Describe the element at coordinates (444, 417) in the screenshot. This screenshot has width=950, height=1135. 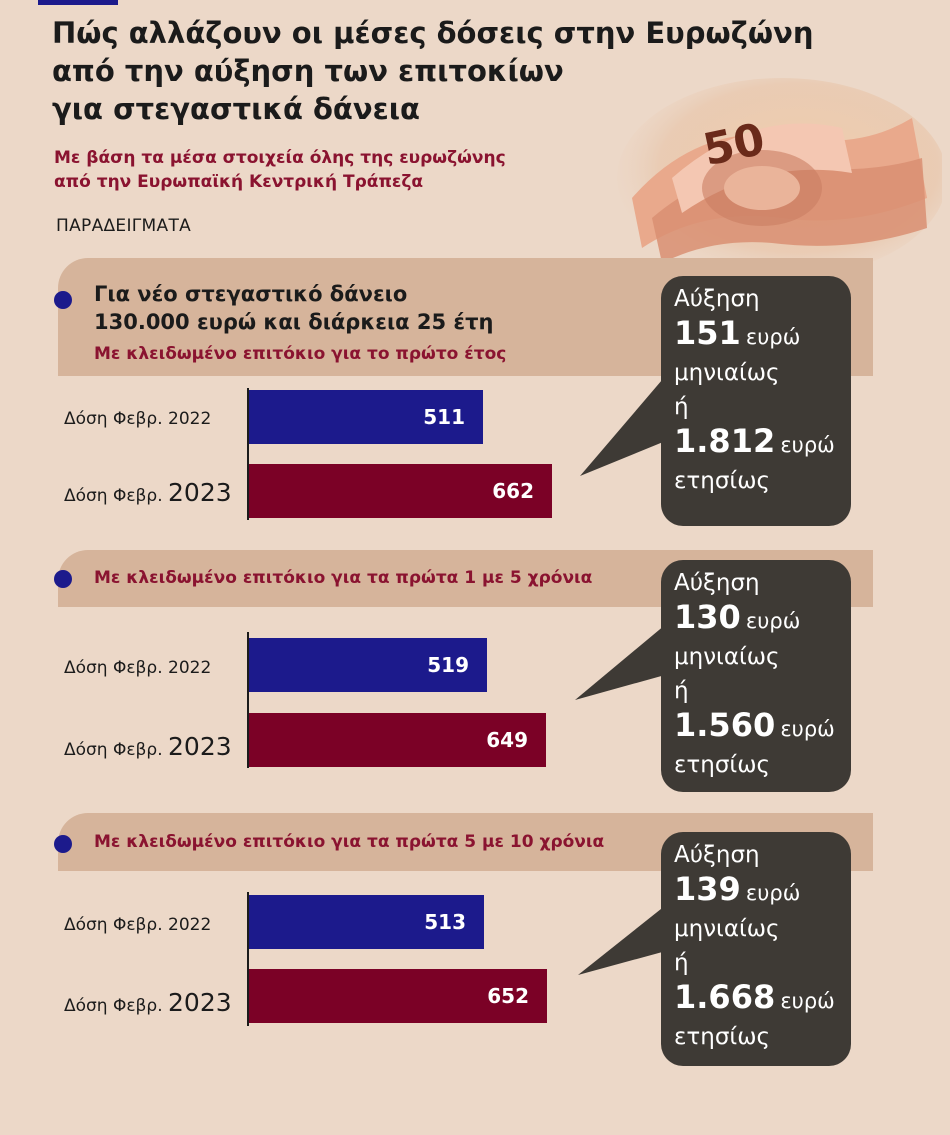
I see `bar-value-label: 511` at that location.